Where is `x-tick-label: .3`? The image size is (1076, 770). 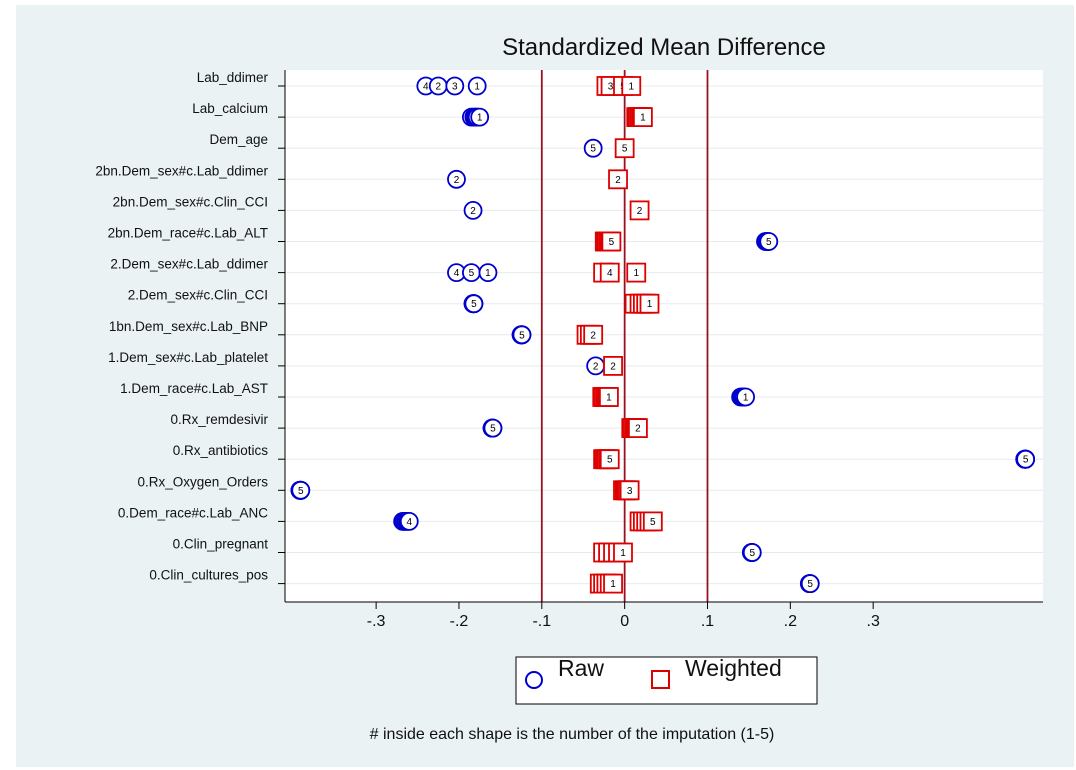
x-tick-label: .3 is located at coordinates (873, 621).